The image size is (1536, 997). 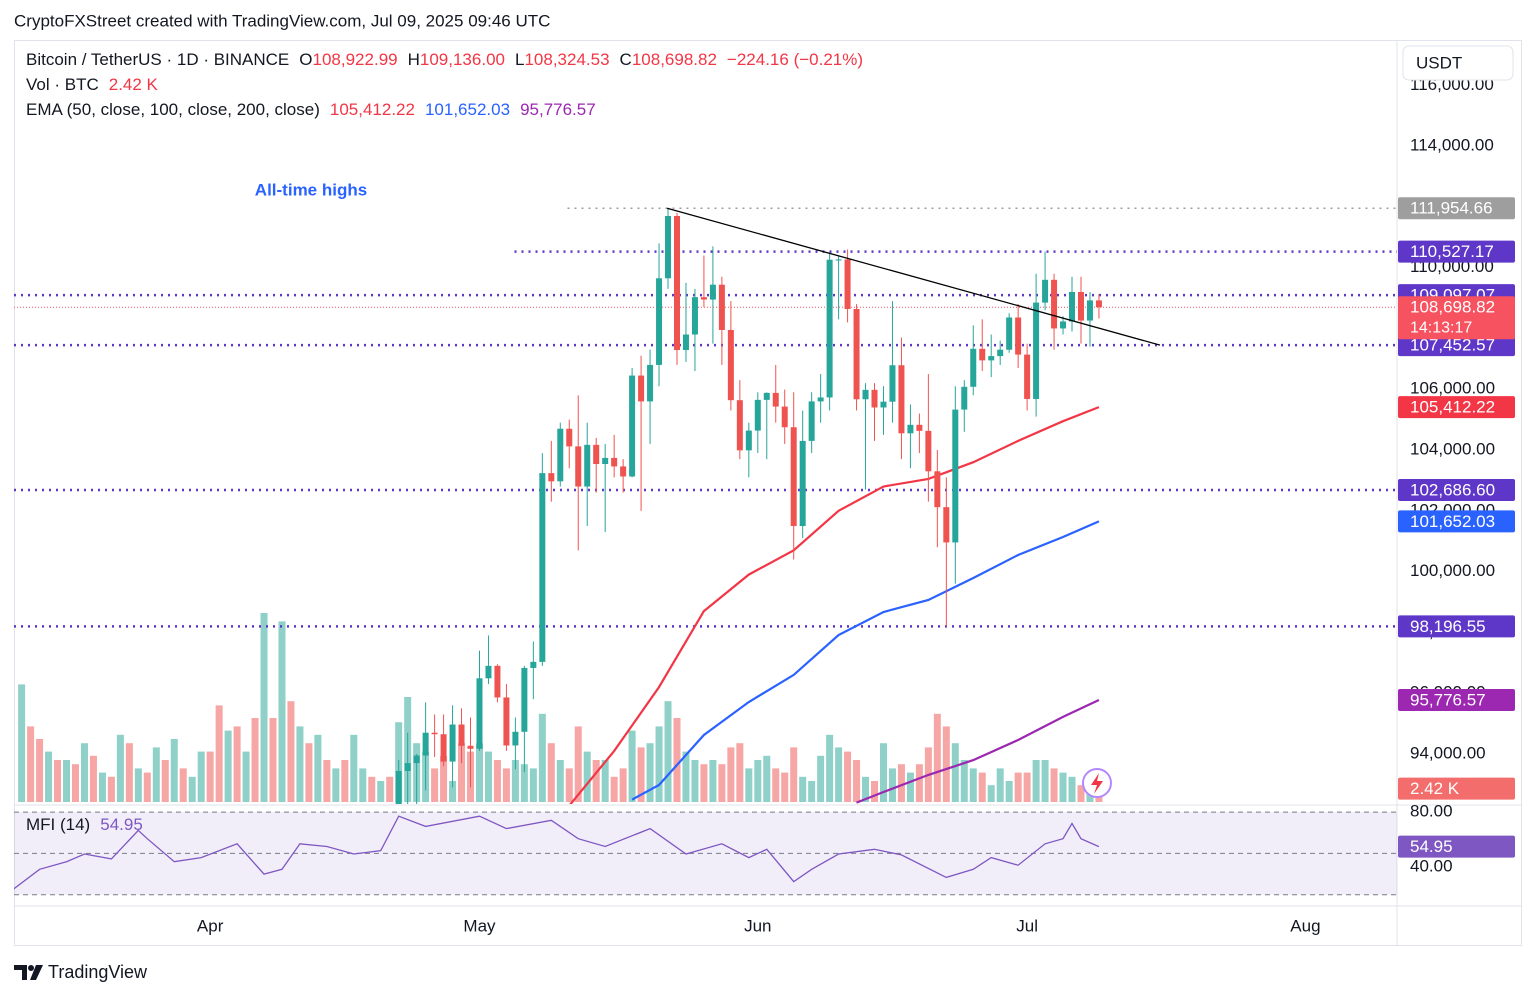 I want to click on ohlc-key: O, so click(x=306, y=59).